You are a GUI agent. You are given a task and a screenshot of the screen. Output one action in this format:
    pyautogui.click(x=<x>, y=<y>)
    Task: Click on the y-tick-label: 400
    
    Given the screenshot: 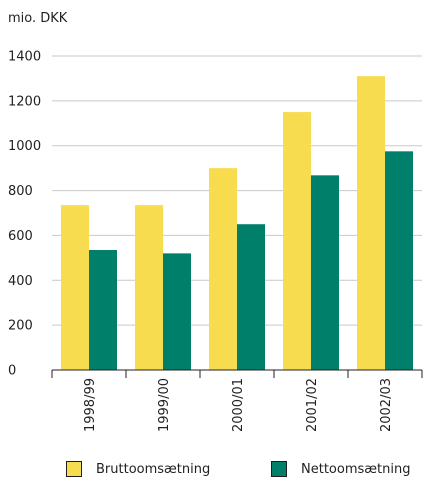 What is the action you would take?
    pyautogui.click(x=20, y=281)
    